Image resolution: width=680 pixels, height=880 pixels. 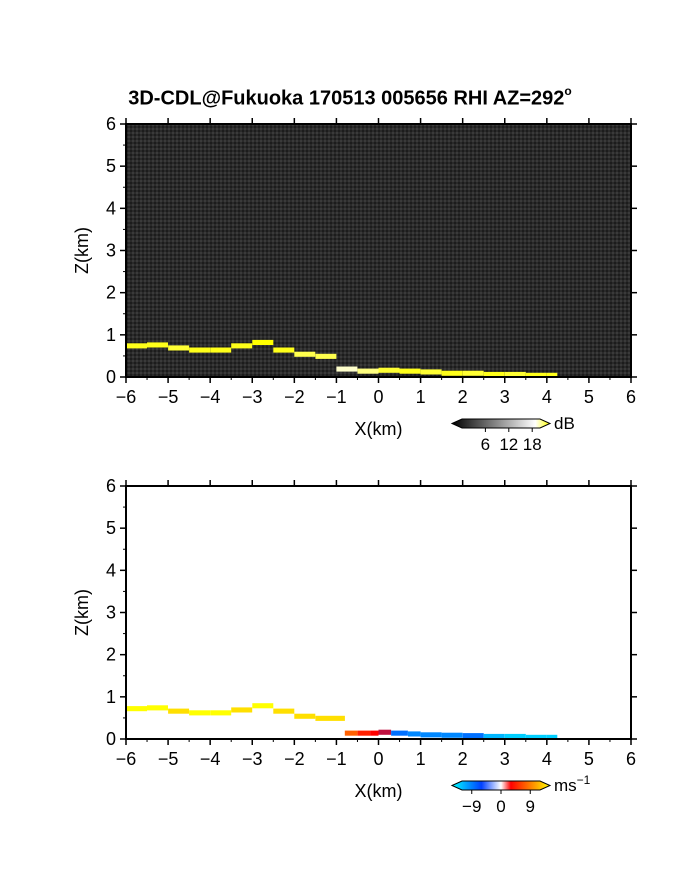 I want to click on x-tick-label: 4, so click(x=547, y=759).